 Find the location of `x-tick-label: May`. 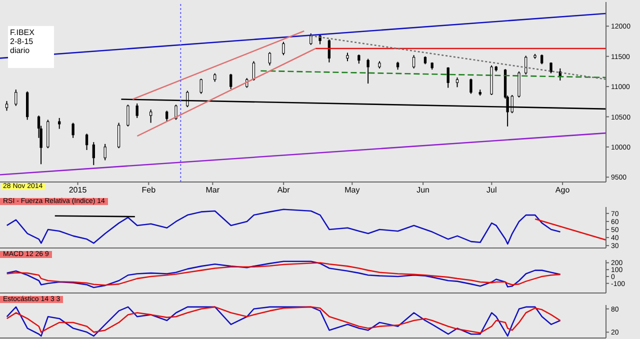

x-tick-label: May is located at coordinates (352, 190).